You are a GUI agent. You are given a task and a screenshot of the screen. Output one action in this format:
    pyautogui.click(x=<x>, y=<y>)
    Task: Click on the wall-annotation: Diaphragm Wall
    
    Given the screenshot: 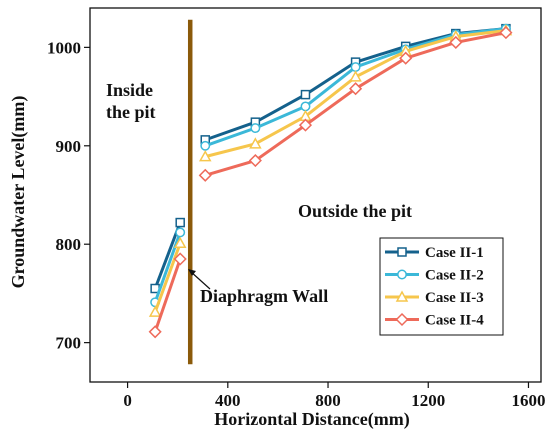 What is the action you would take?
    pyautogui.click(x=258, y=287)
    